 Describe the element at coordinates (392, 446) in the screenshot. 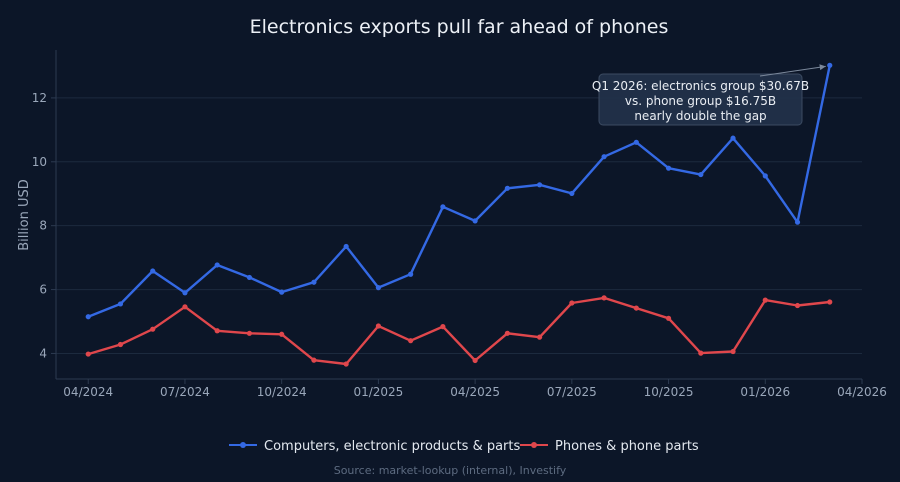

I see `legend-label-electronics: Computers, electronic products & parts` at that location.